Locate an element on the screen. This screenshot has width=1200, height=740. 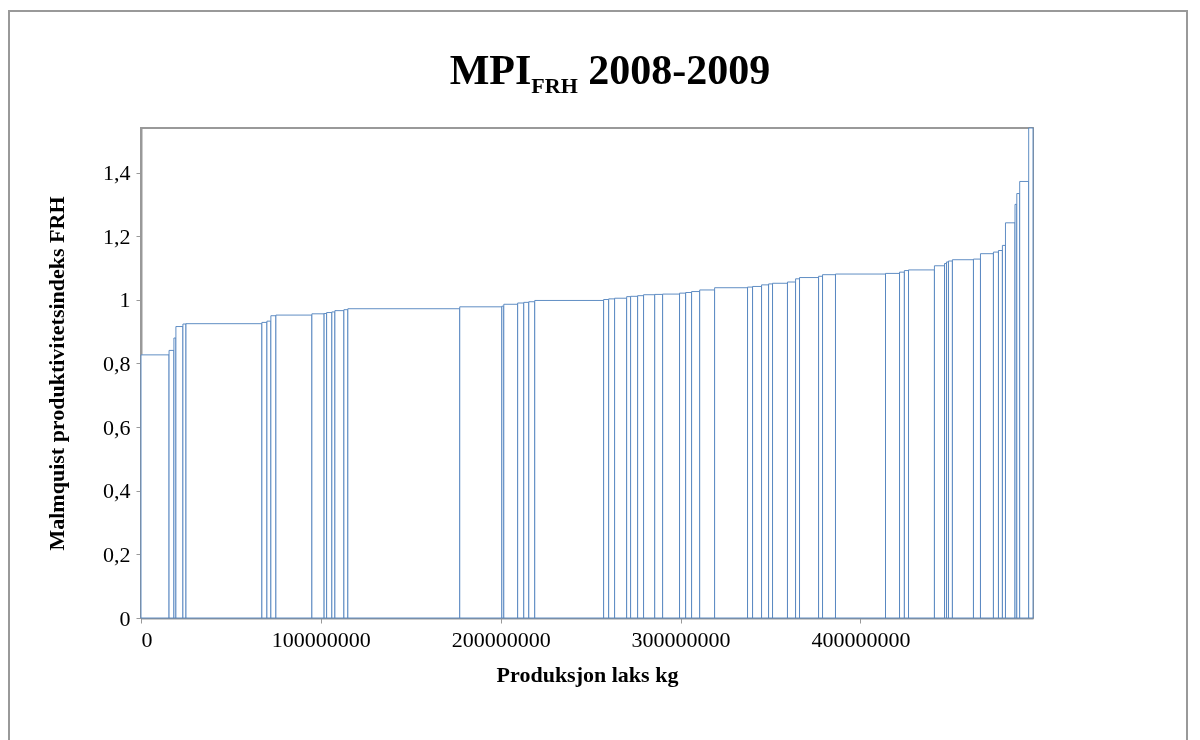
x-tick-label: 400000000 is located at coordinates (861, 639).